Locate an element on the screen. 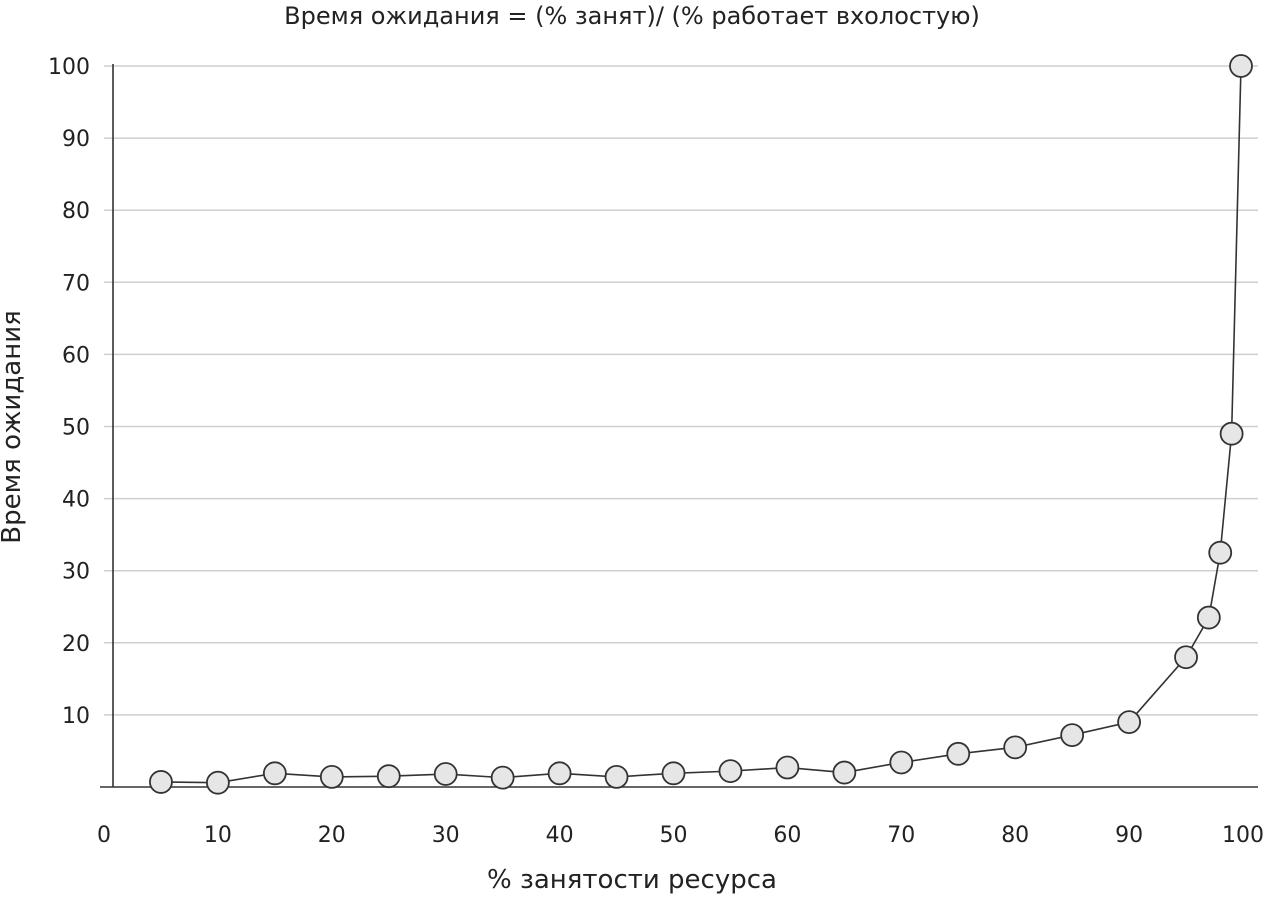 This screenshot has height=922, width=1280. x-tick-label: 60 is located at coordinates (787, 835).